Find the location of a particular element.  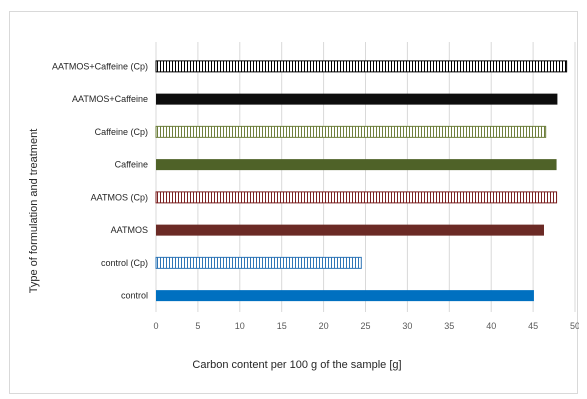

x-tick-label: 50 is located at coordinates (574, 326).